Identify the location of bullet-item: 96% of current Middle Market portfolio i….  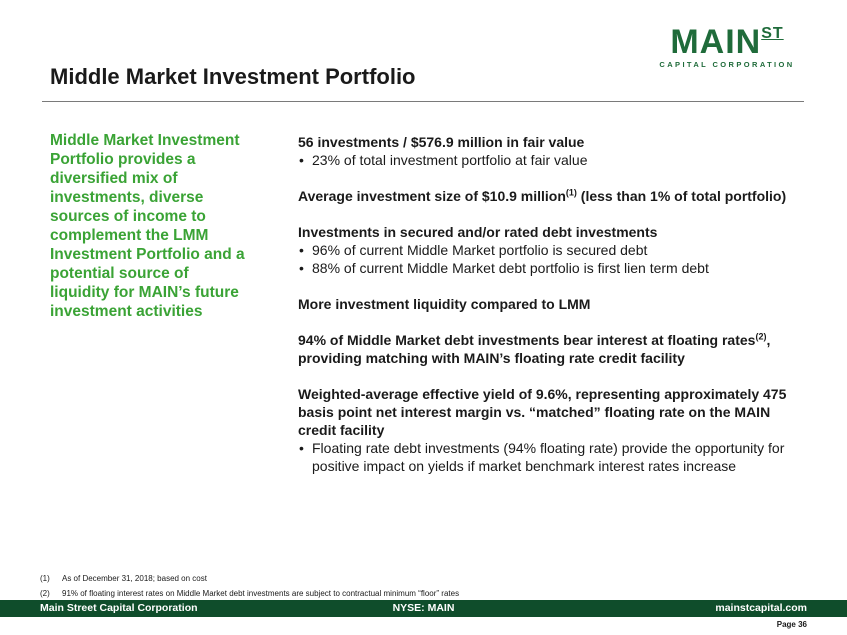
(548, 250).